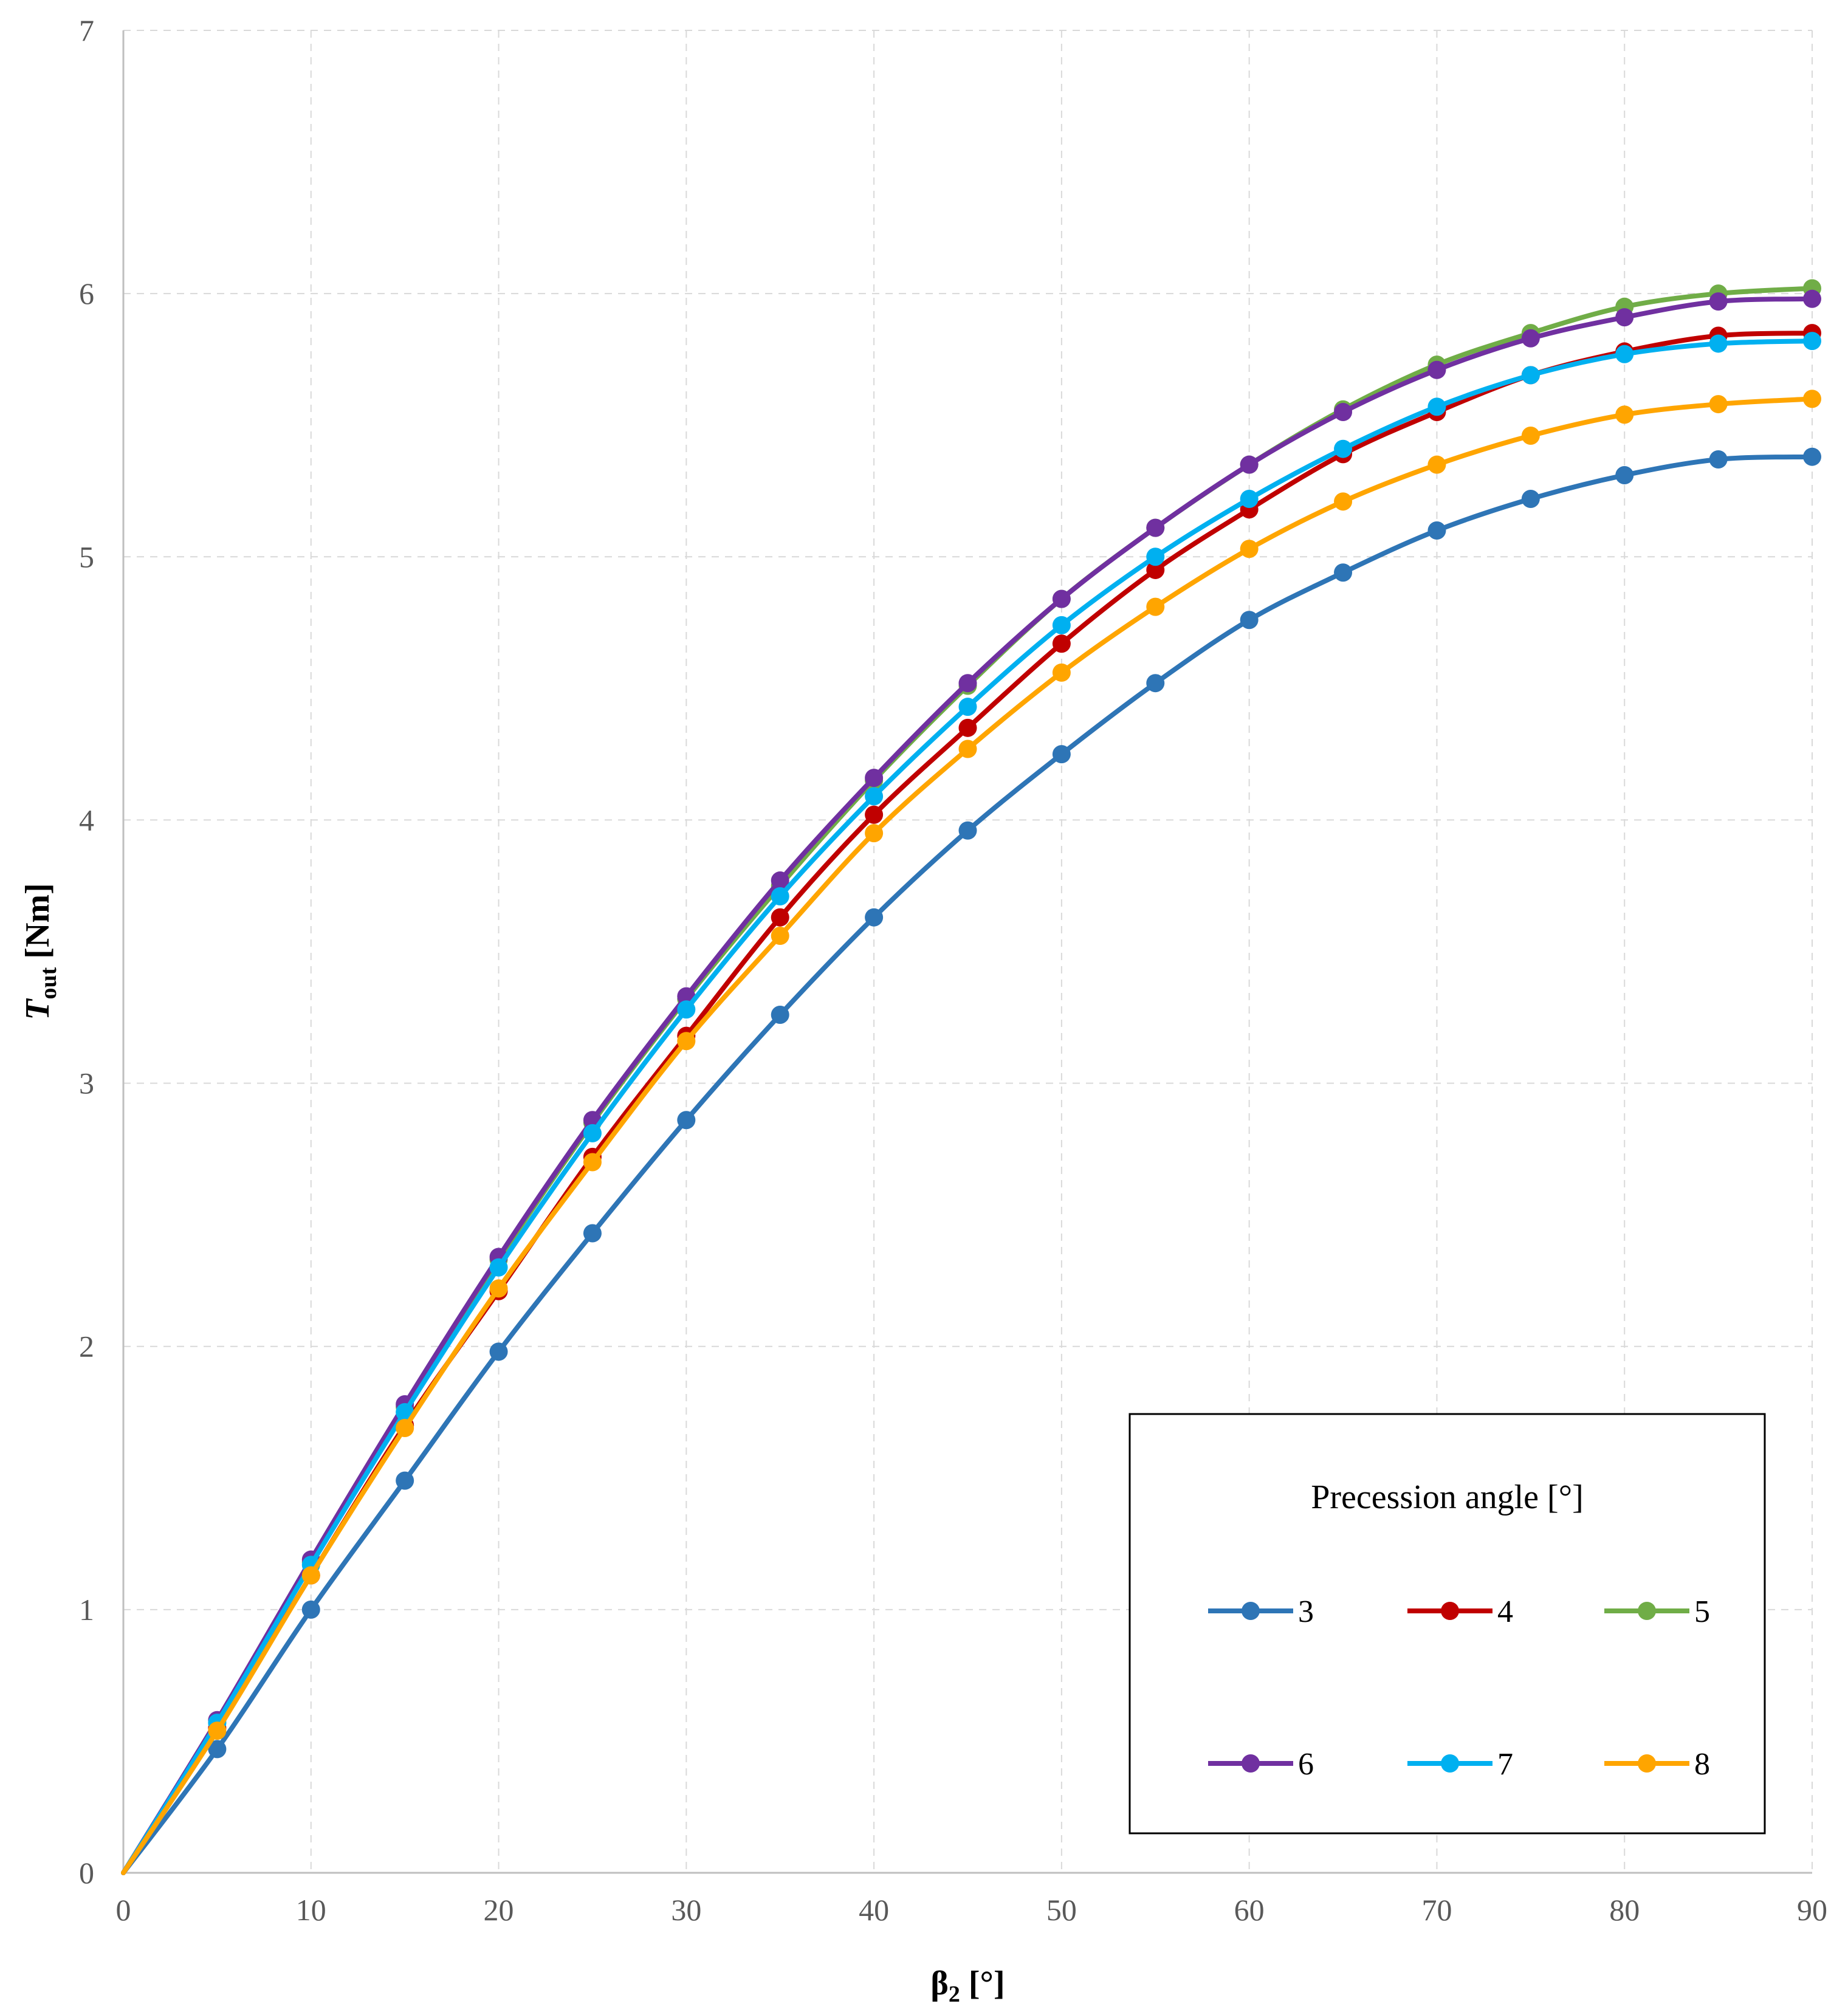 The height and width of the screenshot is (2015, 1848). I want to click on y-tick-label: 2, so click(86, 1347).